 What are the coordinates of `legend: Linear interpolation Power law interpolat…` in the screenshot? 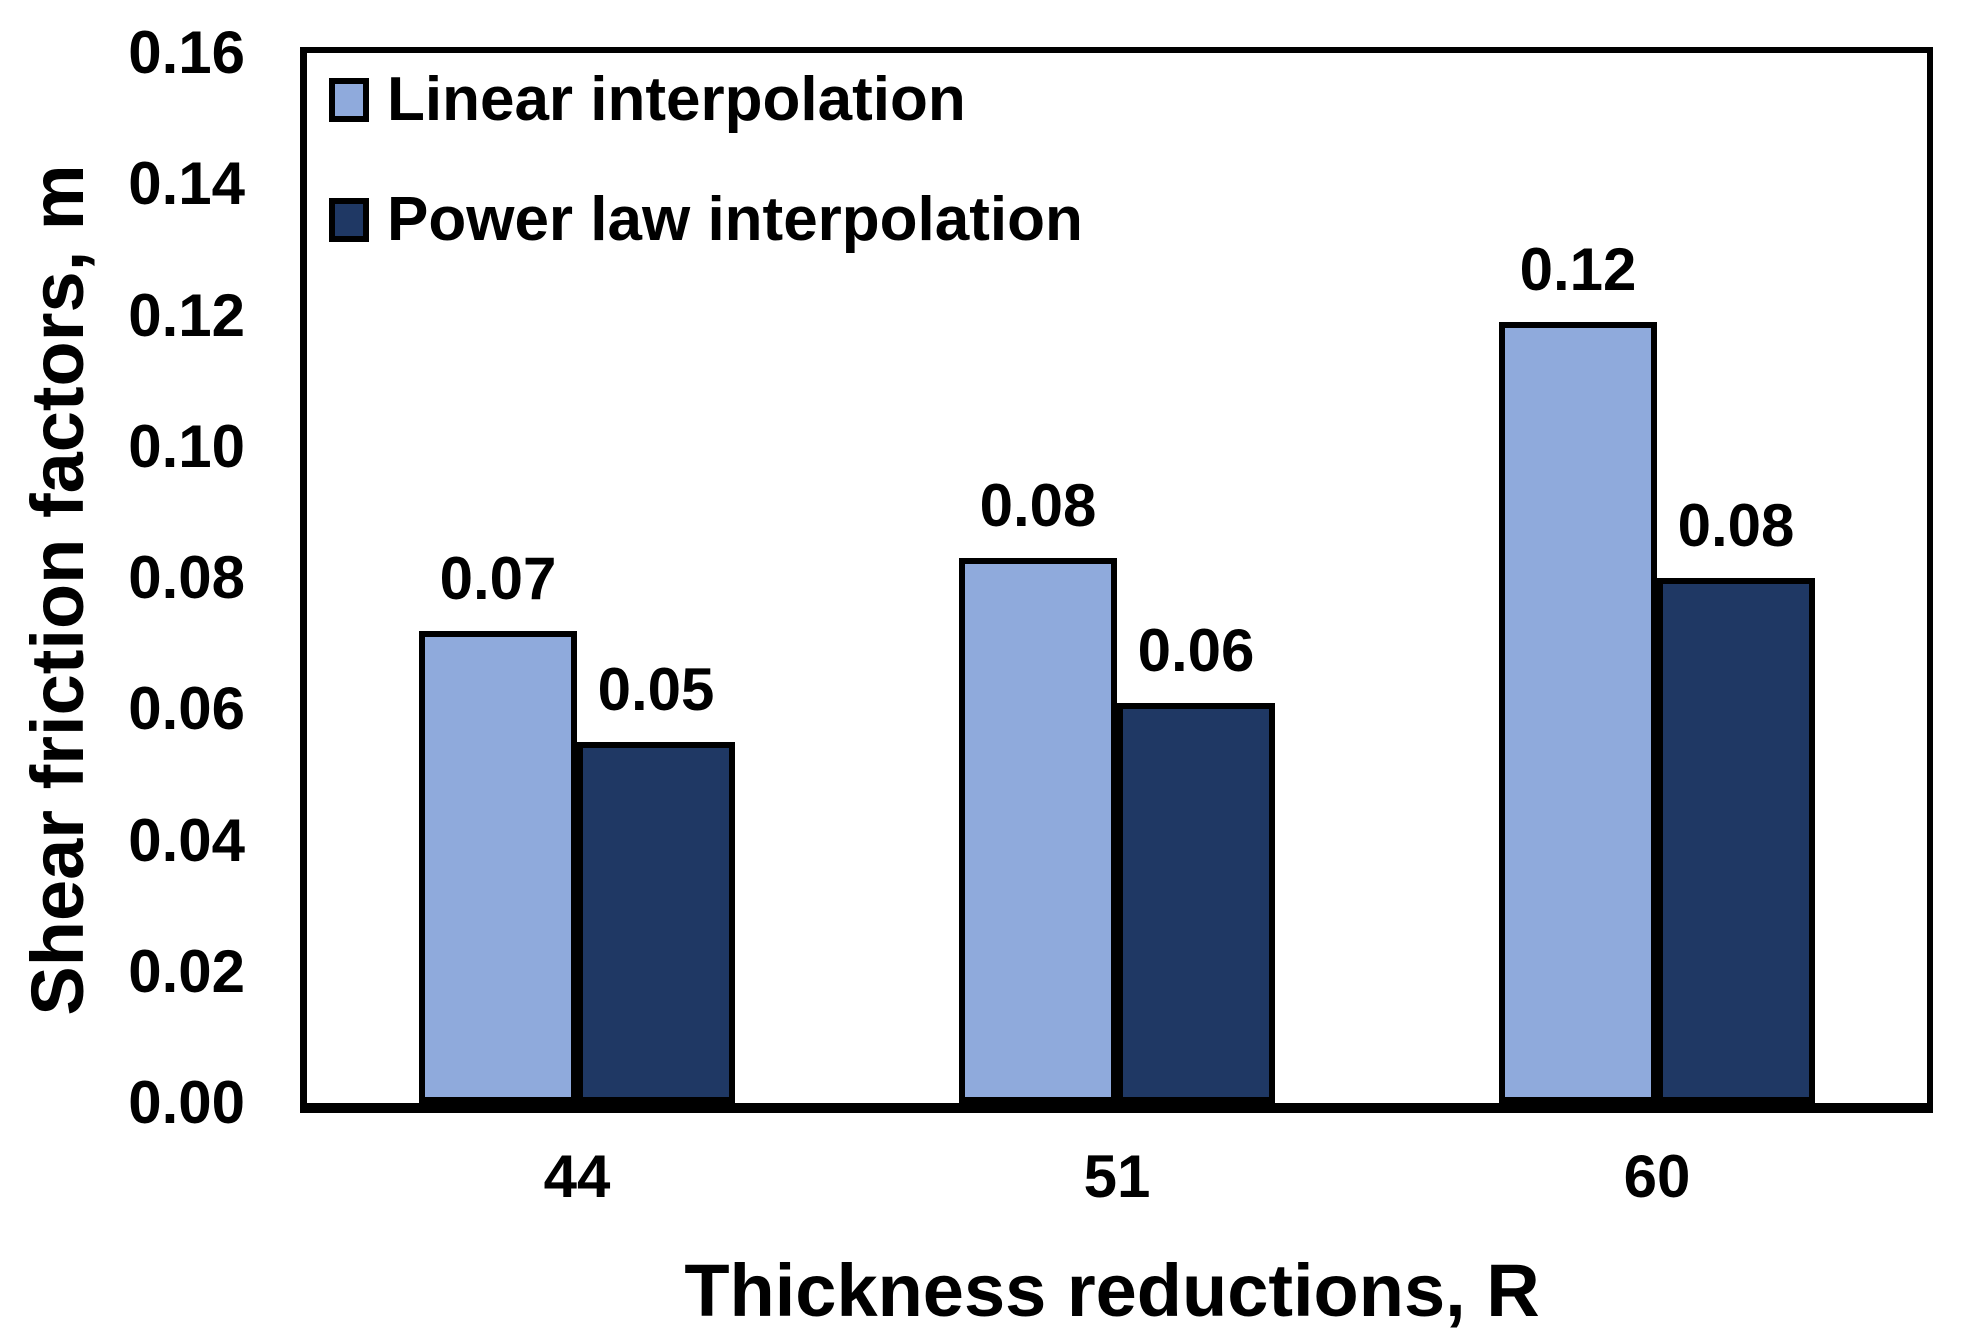 It's located at (706, 160).